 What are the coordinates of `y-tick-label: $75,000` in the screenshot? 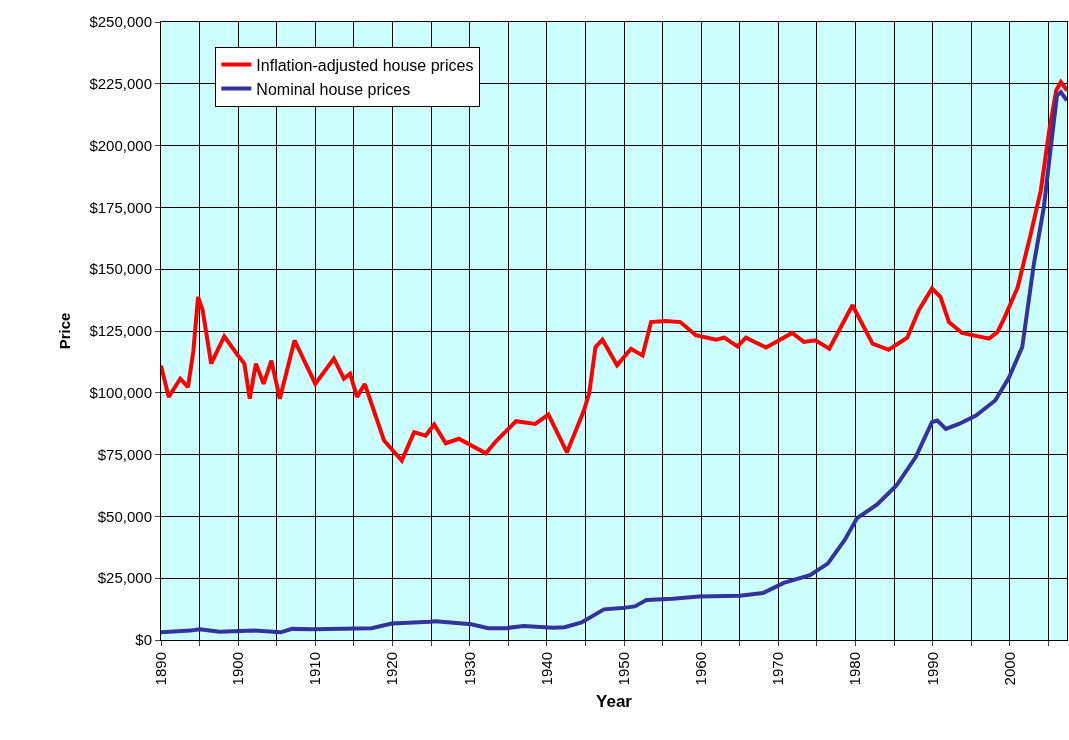 It's located at (124, 454).